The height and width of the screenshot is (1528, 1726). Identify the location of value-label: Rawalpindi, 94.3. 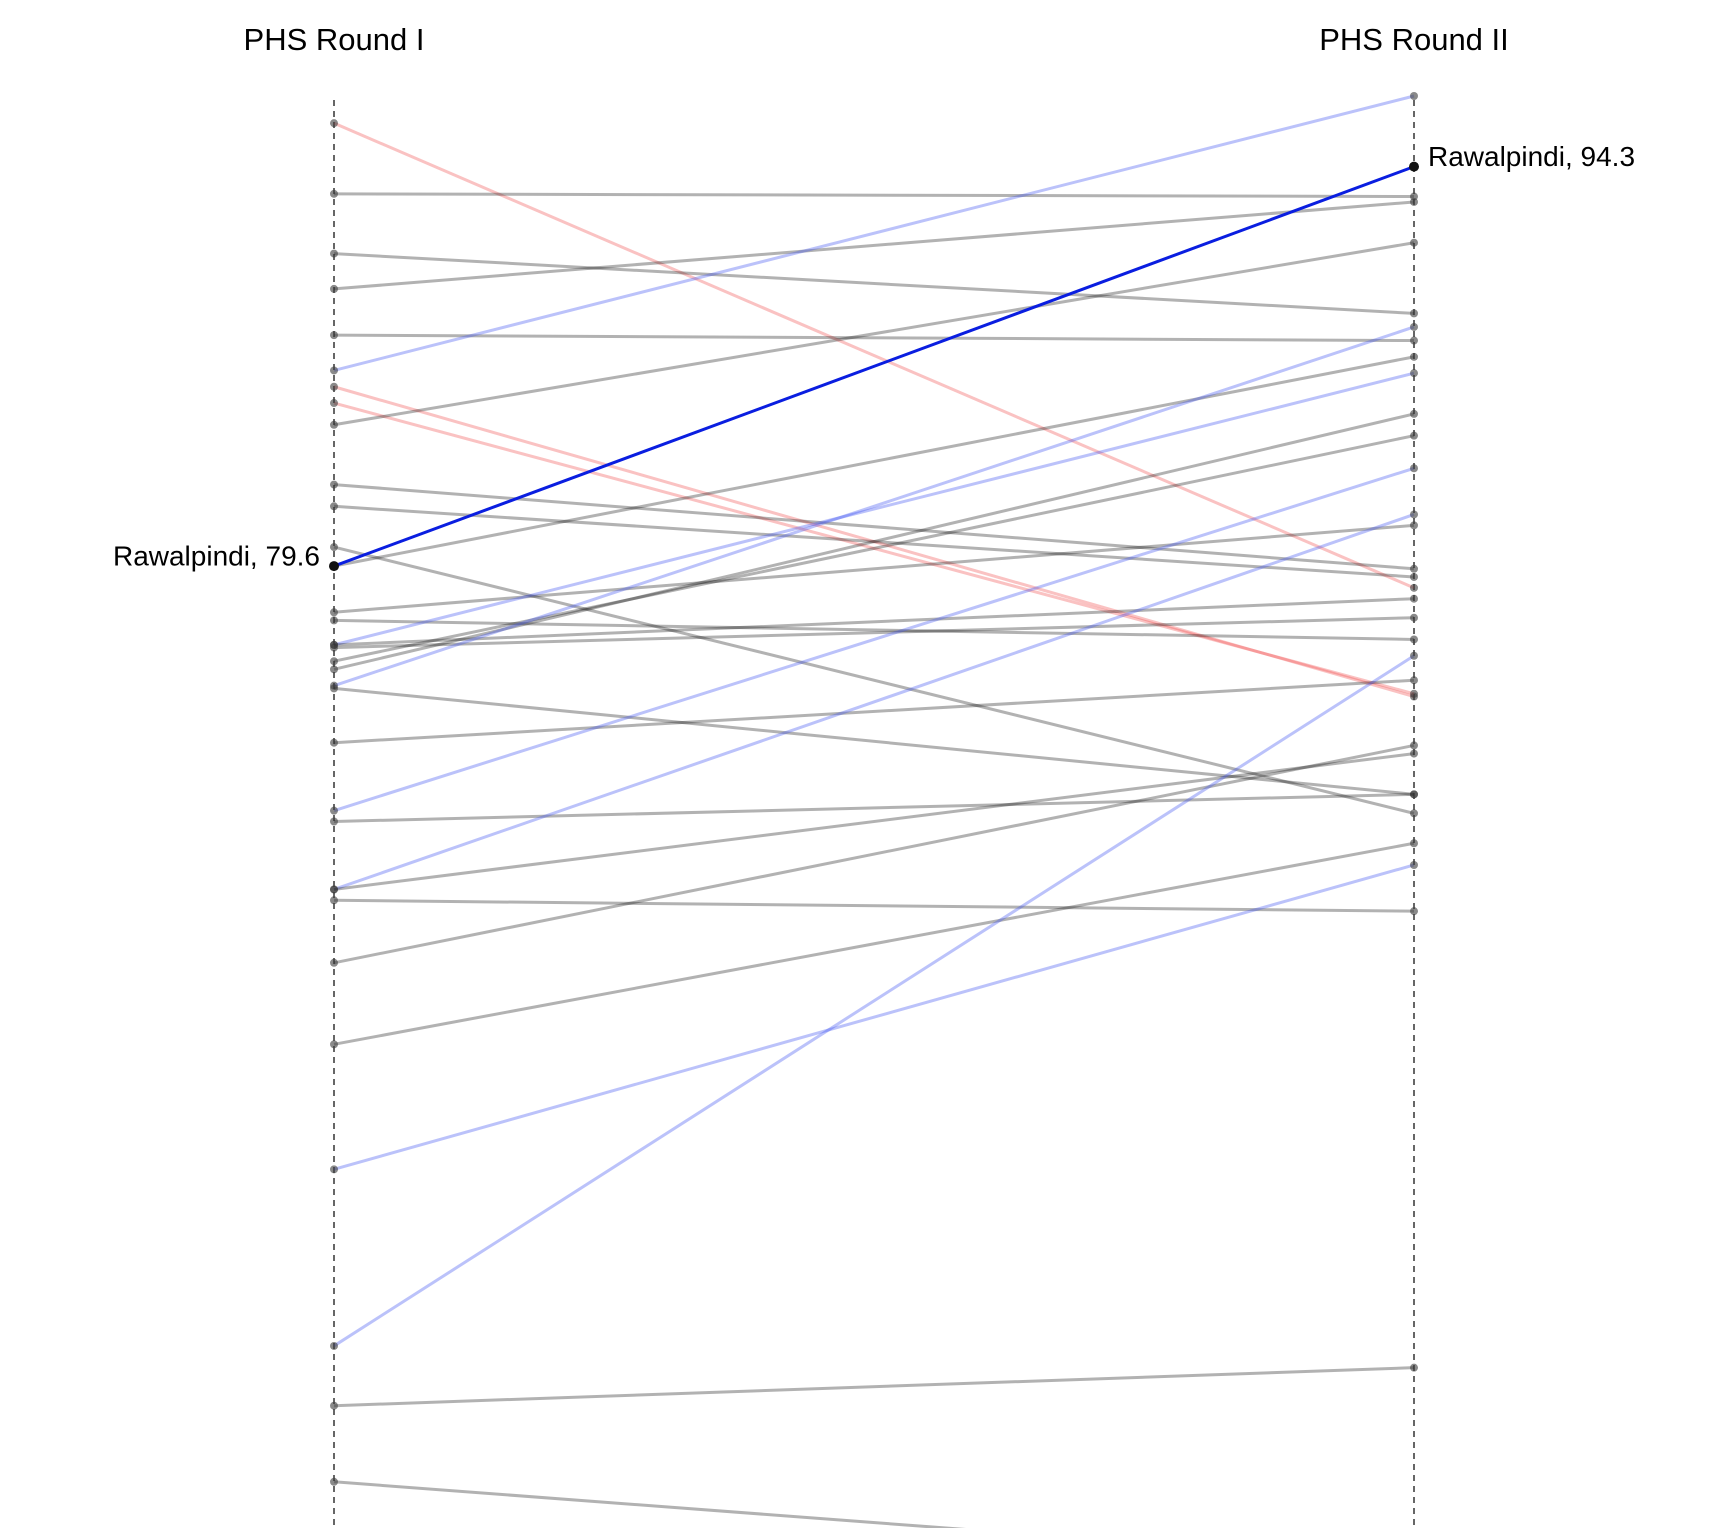
(1531, 156).